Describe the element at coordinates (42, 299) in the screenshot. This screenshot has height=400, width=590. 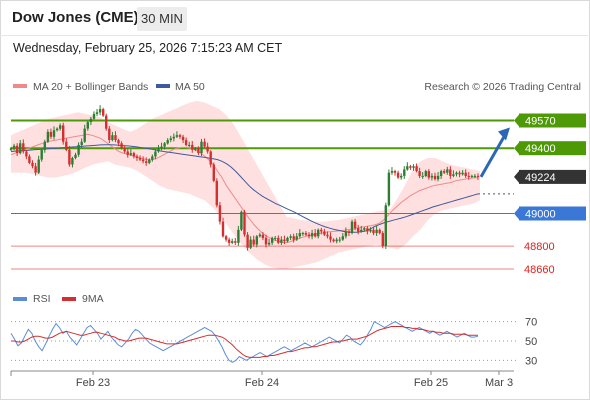
I see `rsi-legend-label: RSI` at that location.